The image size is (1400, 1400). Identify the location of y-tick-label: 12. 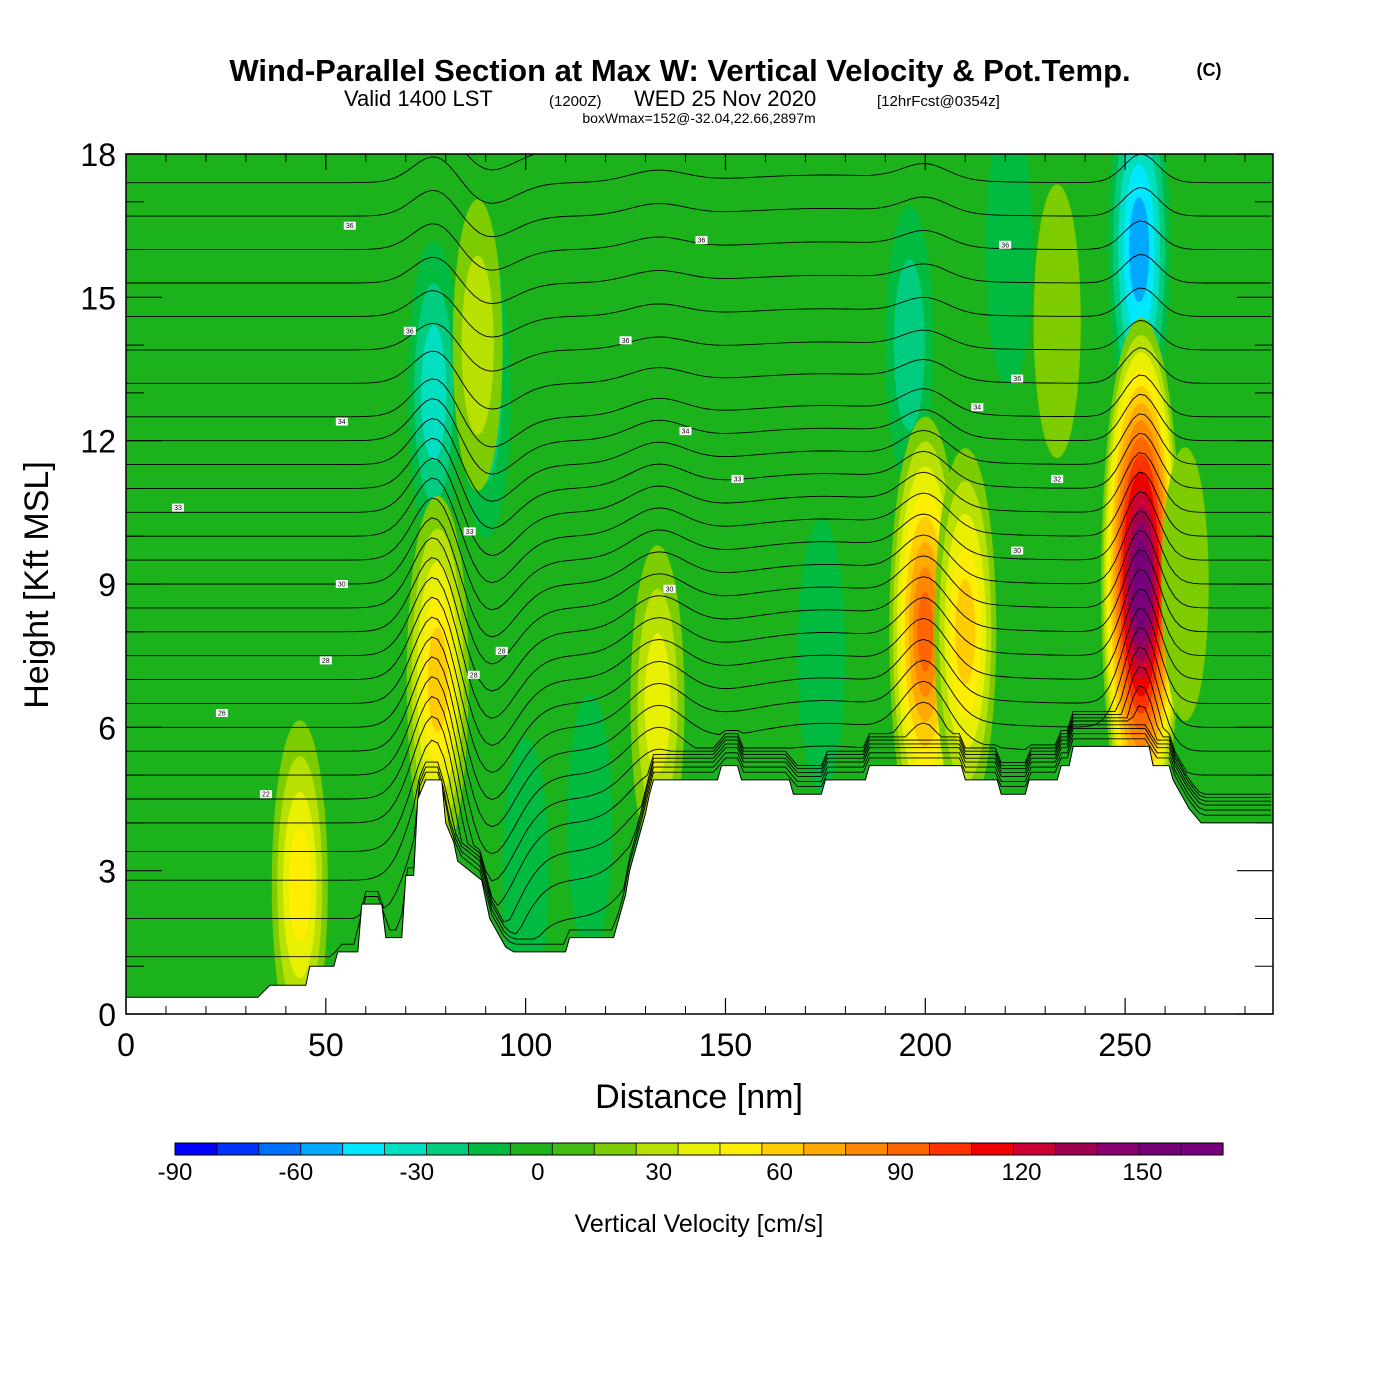
(98, 442).